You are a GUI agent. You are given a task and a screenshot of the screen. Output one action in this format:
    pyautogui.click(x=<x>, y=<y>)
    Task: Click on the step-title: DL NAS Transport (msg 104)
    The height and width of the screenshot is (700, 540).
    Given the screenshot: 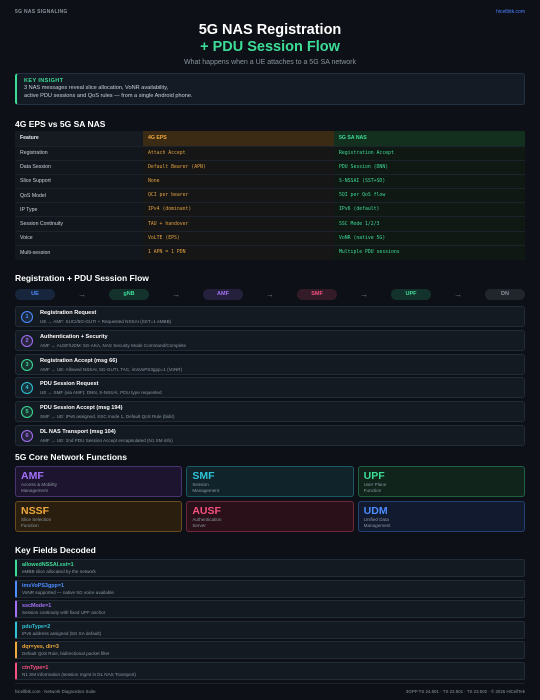 What is the action you would take?
    pyautogui.click(x=78, y=431)
    